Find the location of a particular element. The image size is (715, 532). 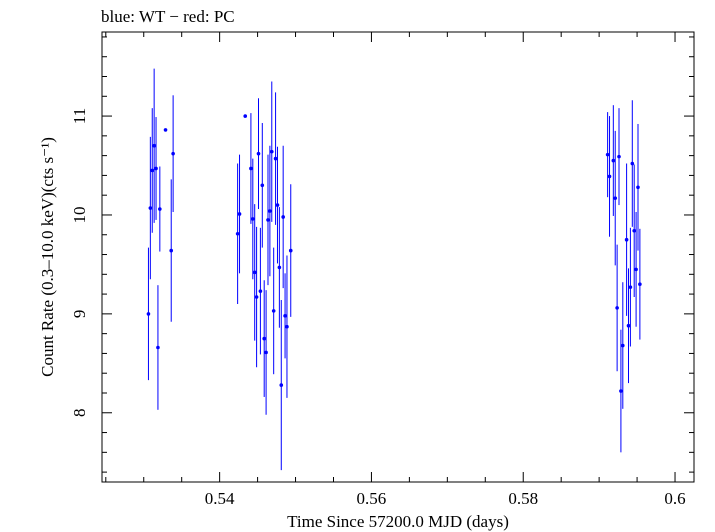

x-tick-label: 0.58 is located at coordinates (523, 498).